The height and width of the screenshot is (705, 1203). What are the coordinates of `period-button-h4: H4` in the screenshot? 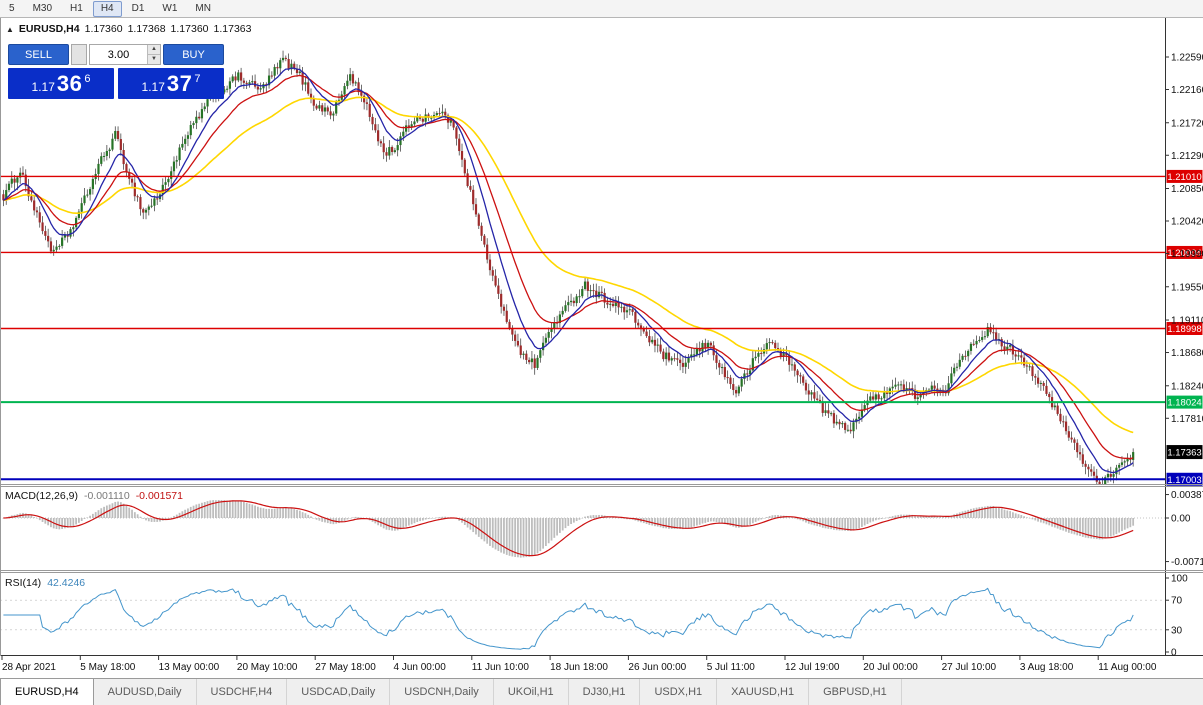 It's located at (107, 8).